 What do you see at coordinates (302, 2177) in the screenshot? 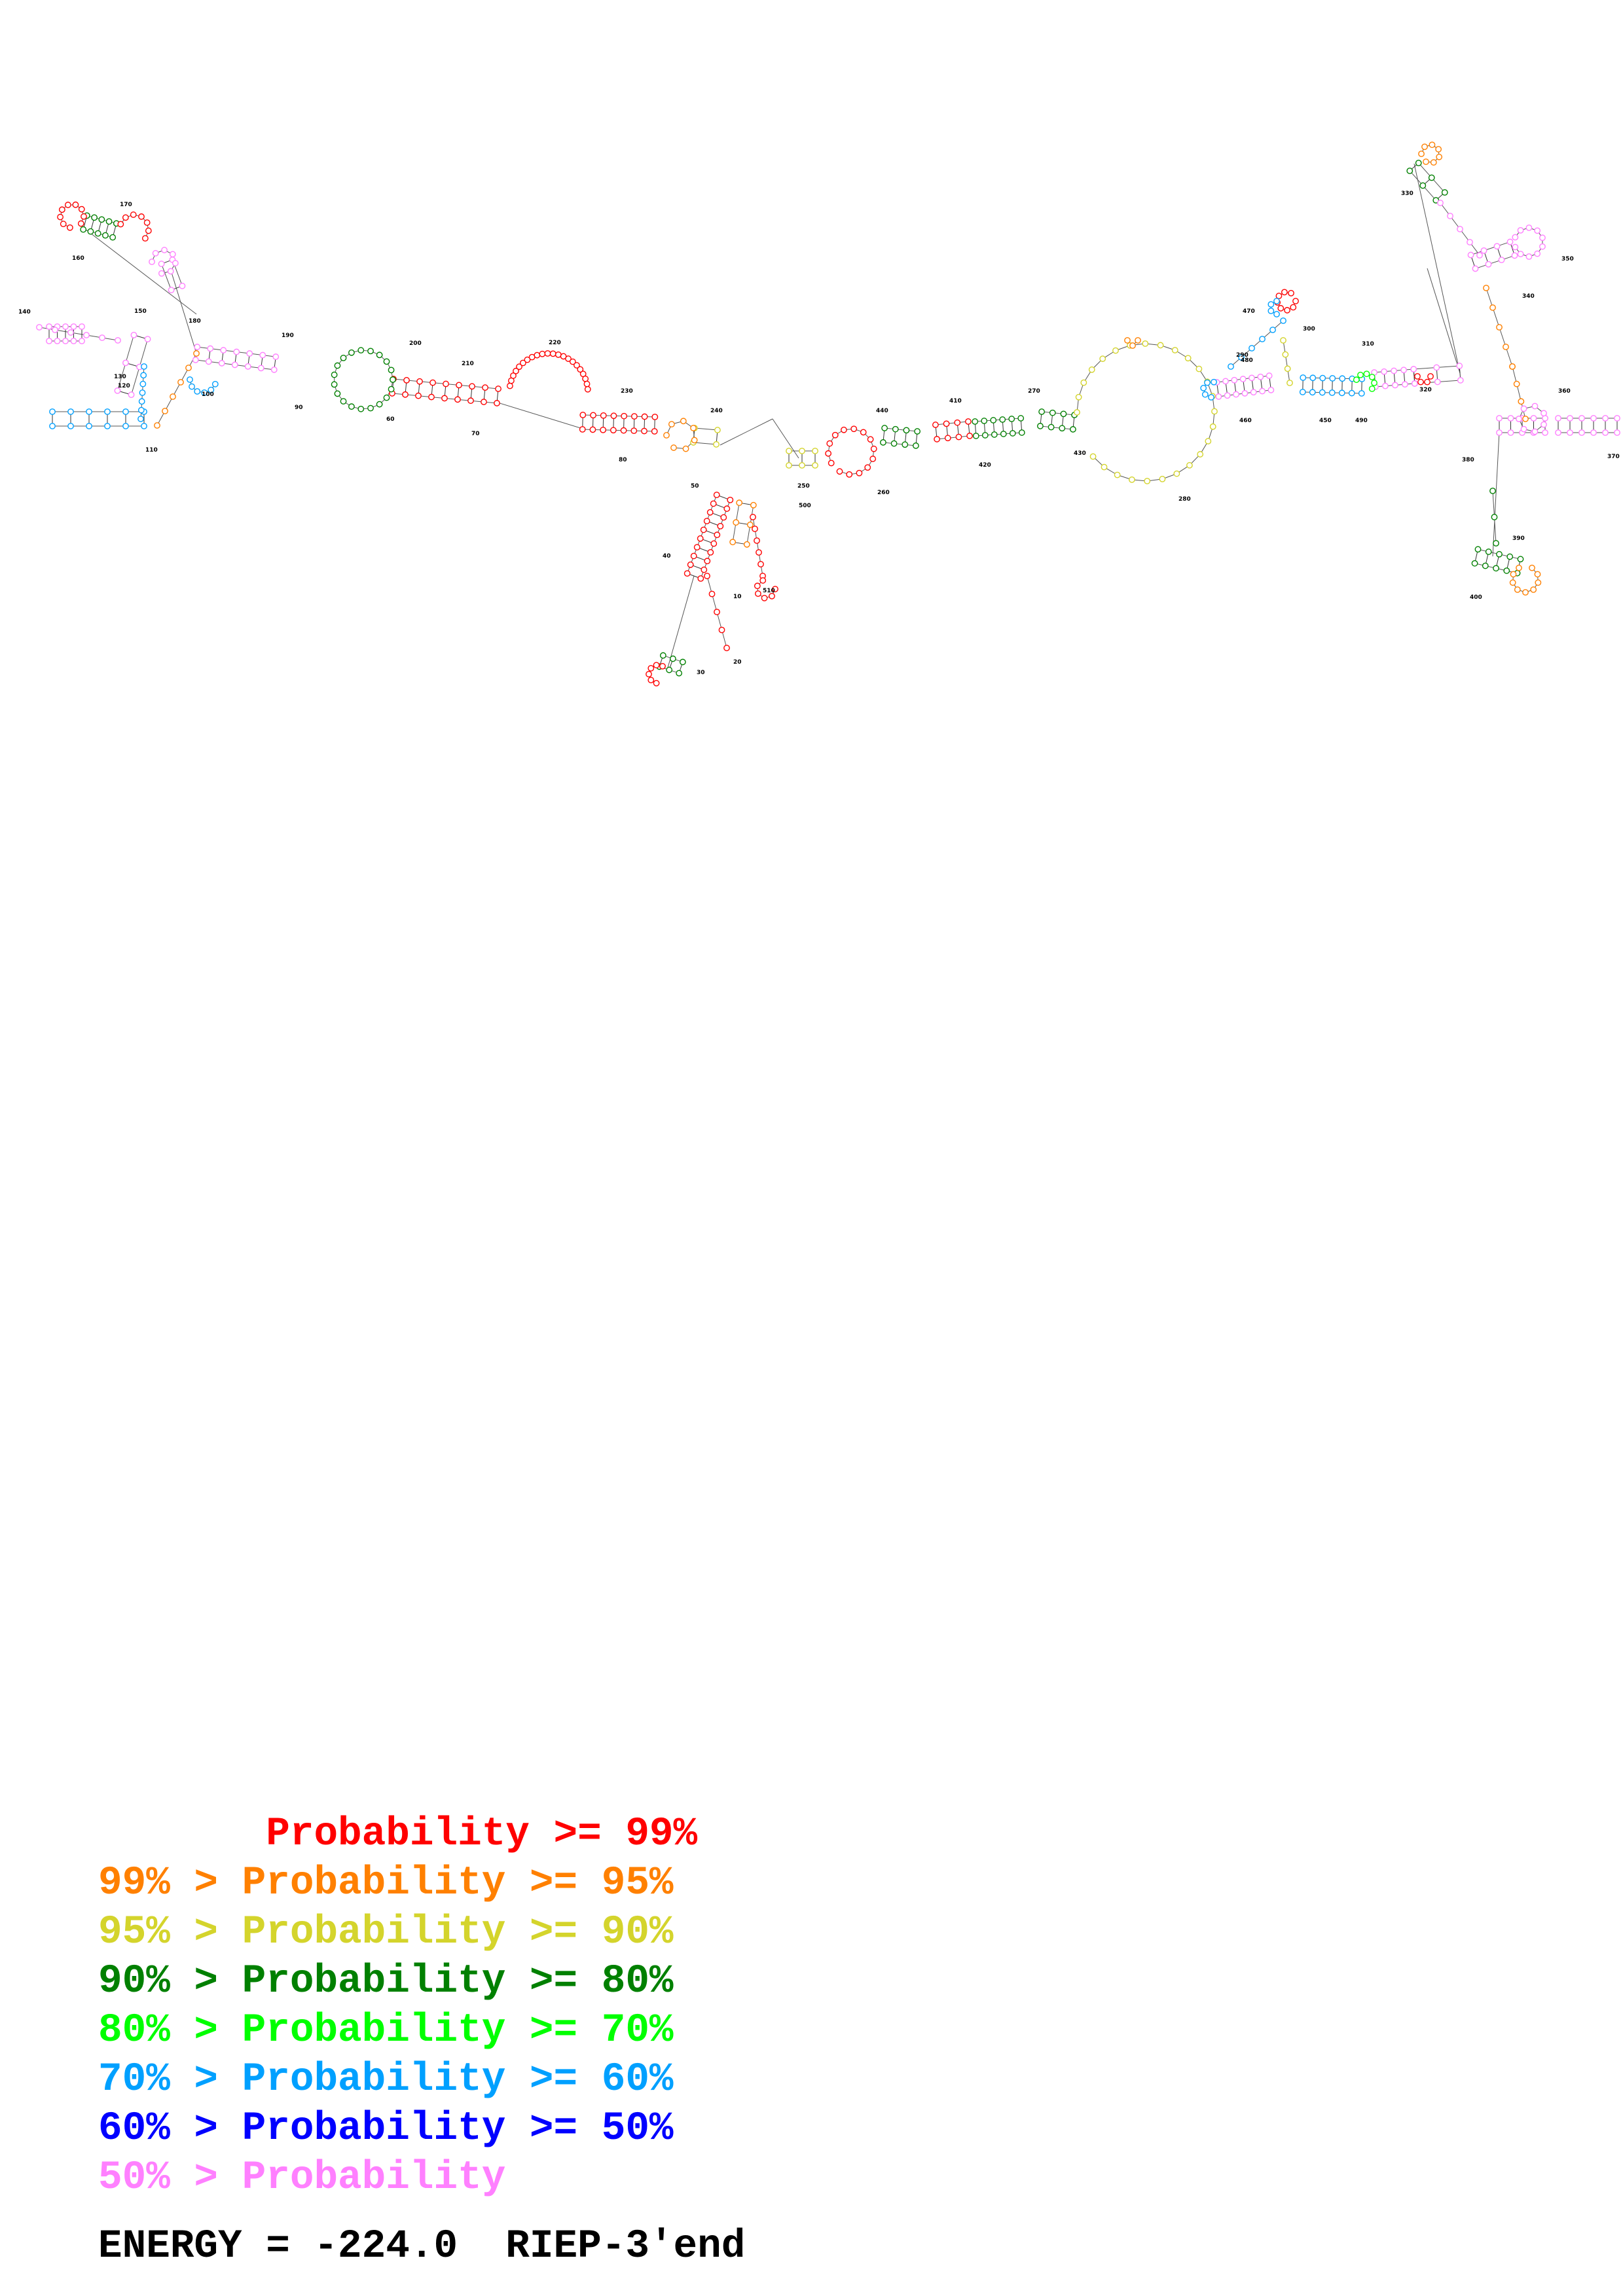
I see `legend-row: 50% > Probability` at bounding box center [302, 2177].